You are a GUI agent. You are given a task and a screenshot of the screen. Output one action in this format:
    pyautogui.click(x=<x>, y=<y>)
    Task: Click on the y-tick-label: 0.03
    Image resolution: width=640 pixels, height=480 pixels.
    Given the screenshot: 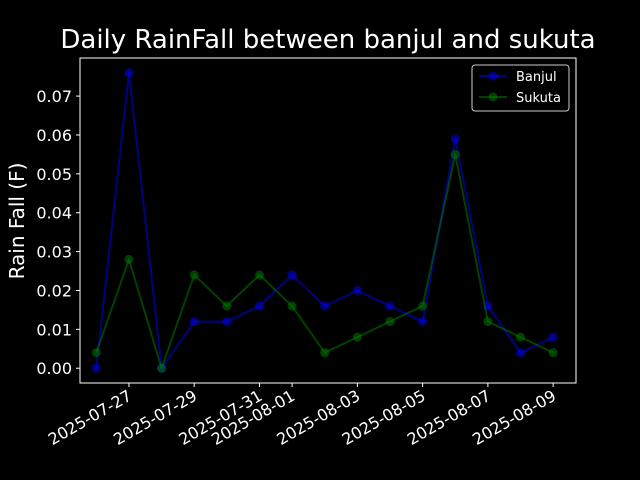 What is the action you would take?
    pyautogui.click(x=54, y=252)
    